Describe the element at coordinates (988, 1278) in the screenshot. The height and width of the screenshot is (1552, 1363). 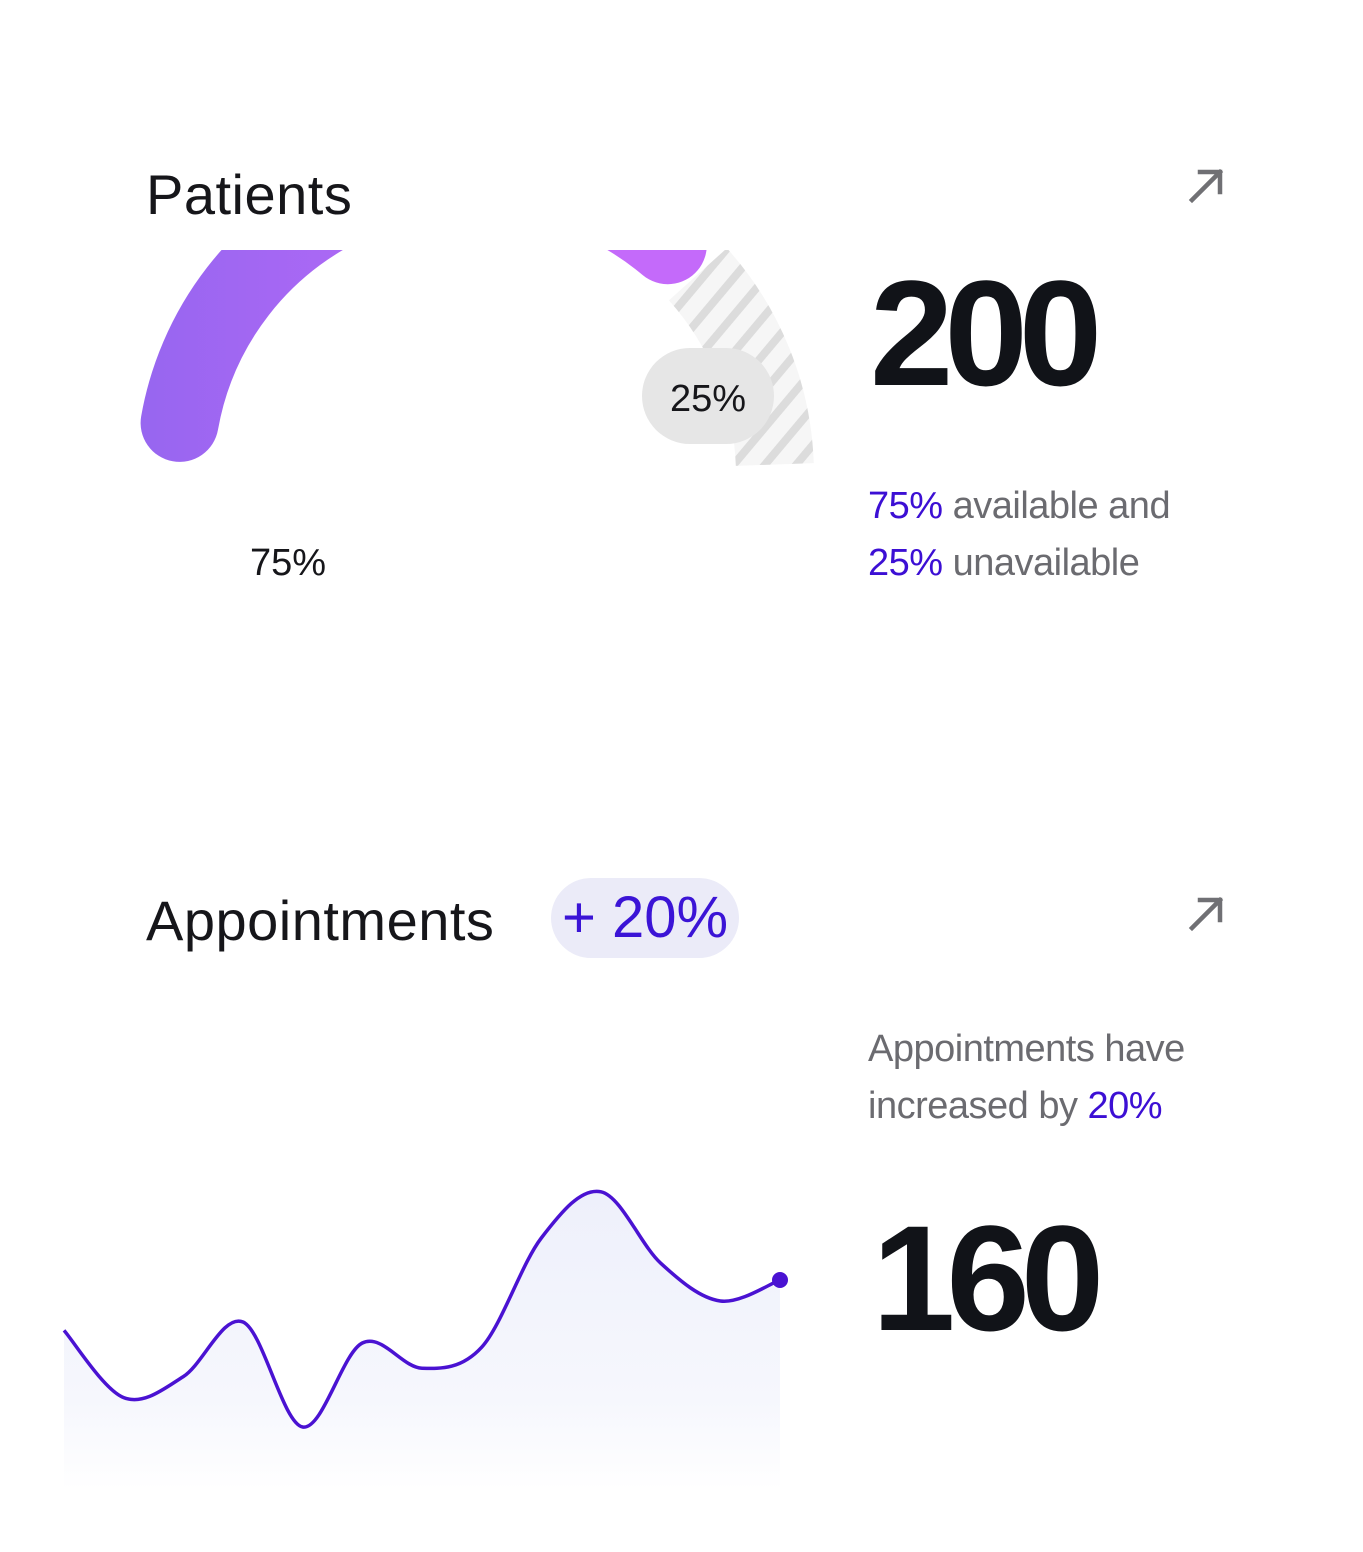
I see `appointments-total: 160` at that location.